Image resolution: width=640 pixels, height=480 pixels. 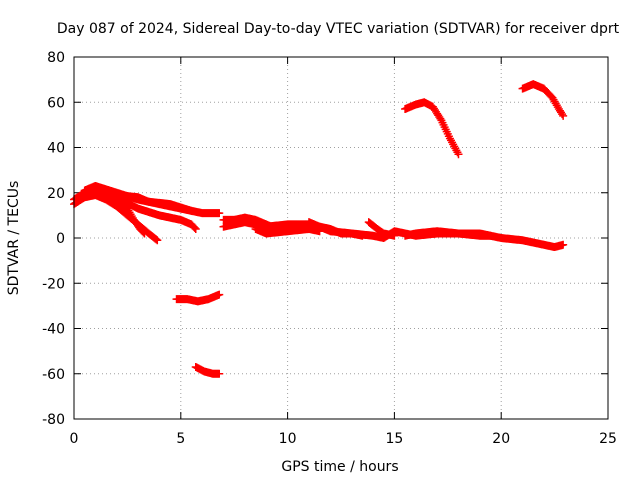 I want to click on x-tick-label: 25, so click(x=608, y=439).